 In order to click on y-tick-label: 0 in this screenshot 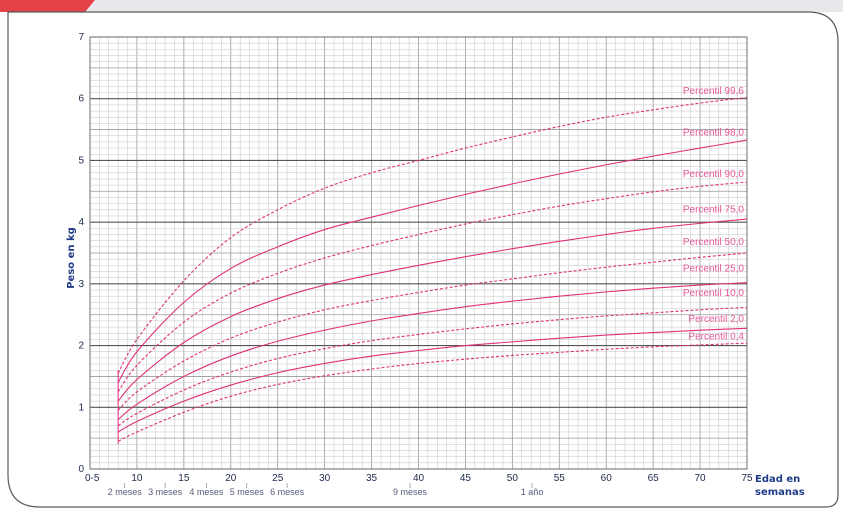, I will do `click(81, 469)`.